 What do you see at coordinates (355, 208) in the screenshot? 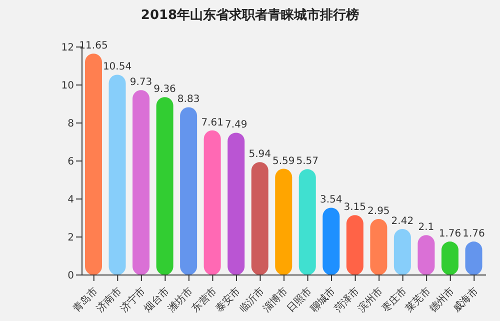
I see `data-label: 3.15` at bounding box center [355, 208].